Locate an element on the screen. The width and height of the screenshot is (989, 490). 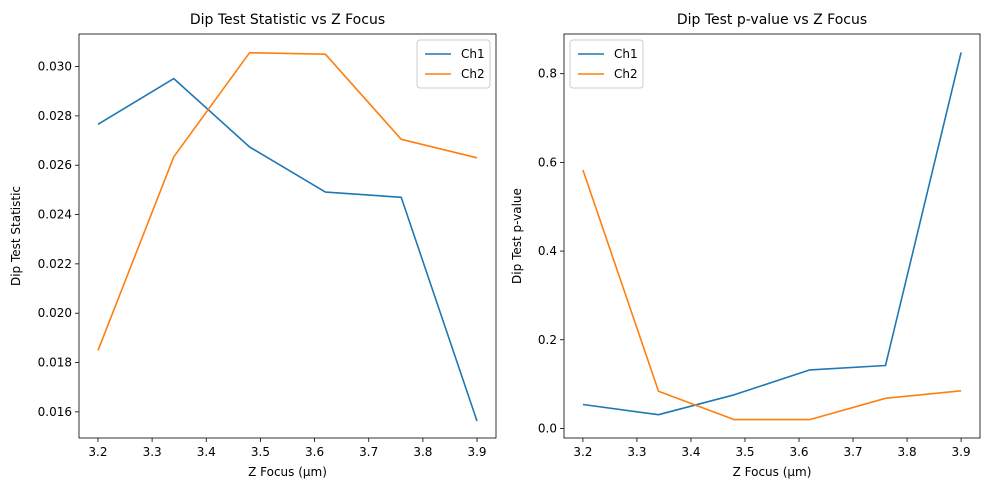
left-y-tick-label: 0.024 is located at coordinates (55, 215).